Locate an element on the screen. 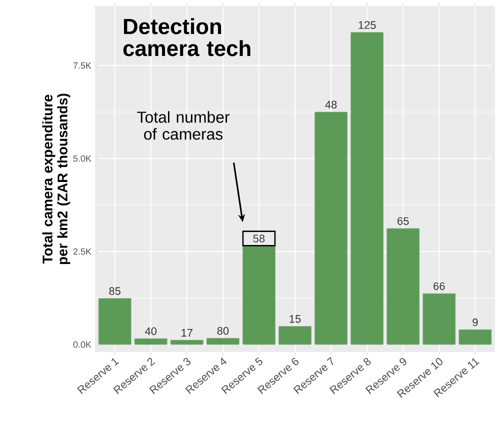 The height and width of the screenshot is (434, 500). annotation: 40 is located at coordinates (151, 331).